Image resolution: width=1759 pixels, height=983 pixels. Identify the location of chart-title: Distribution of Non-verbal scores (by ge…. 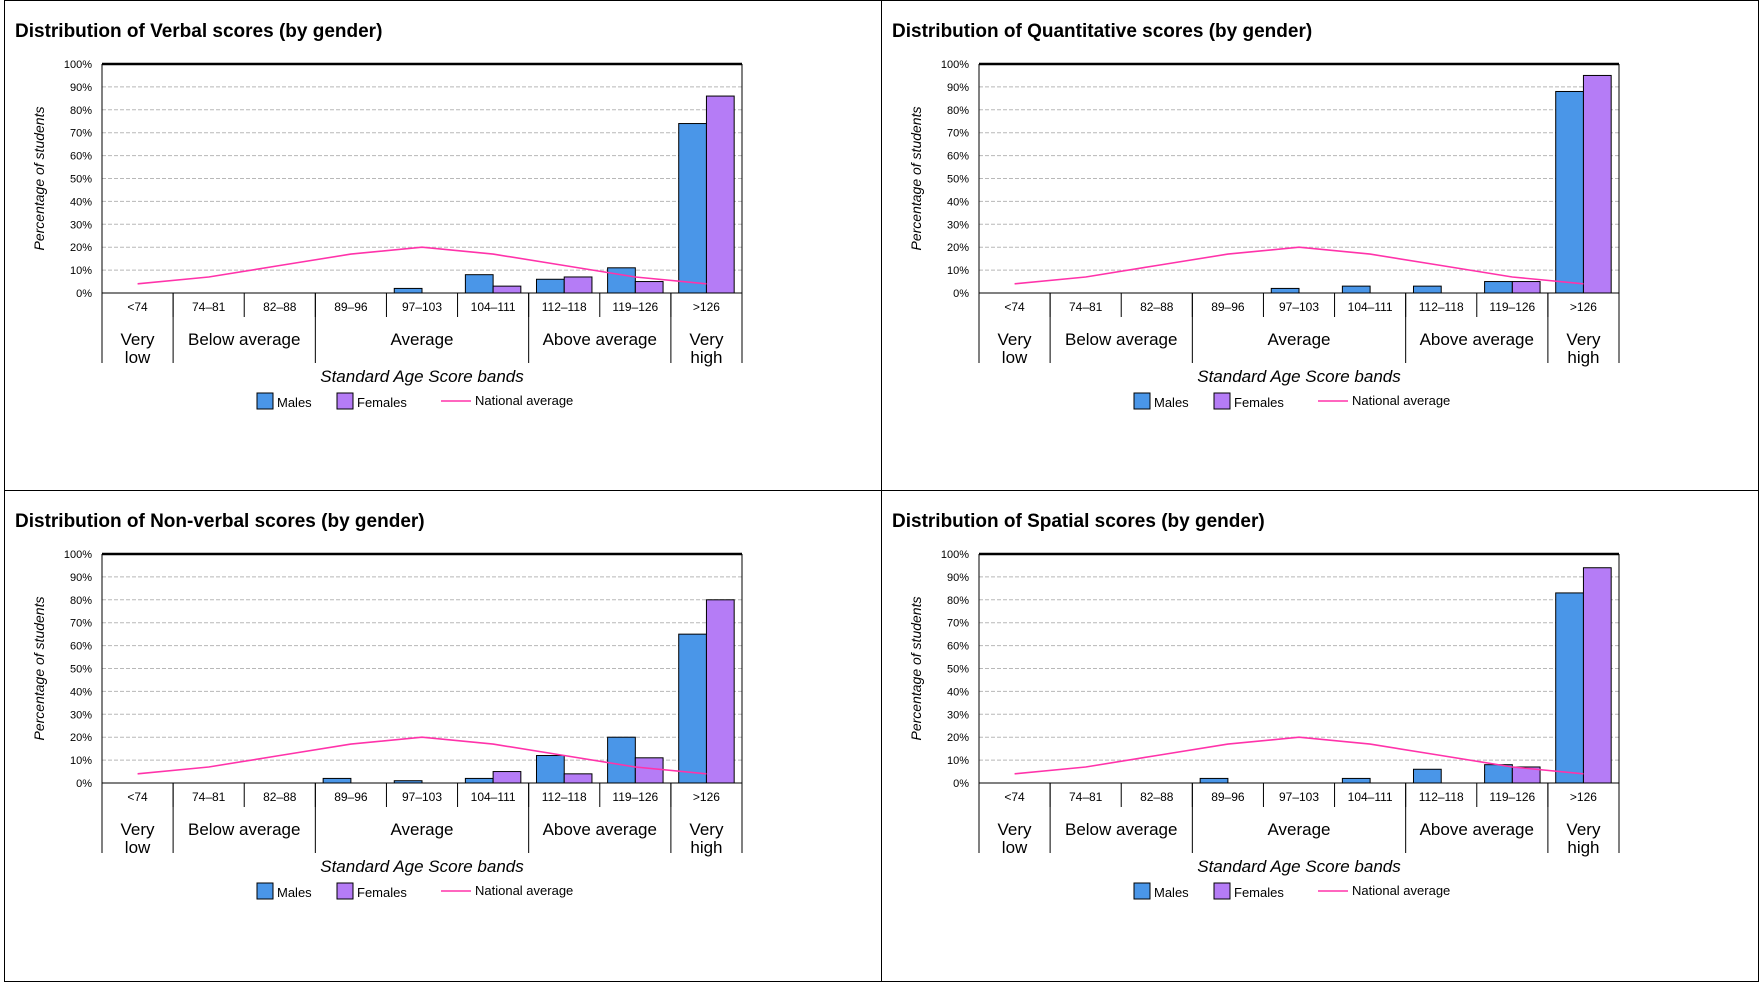
(220, 521).